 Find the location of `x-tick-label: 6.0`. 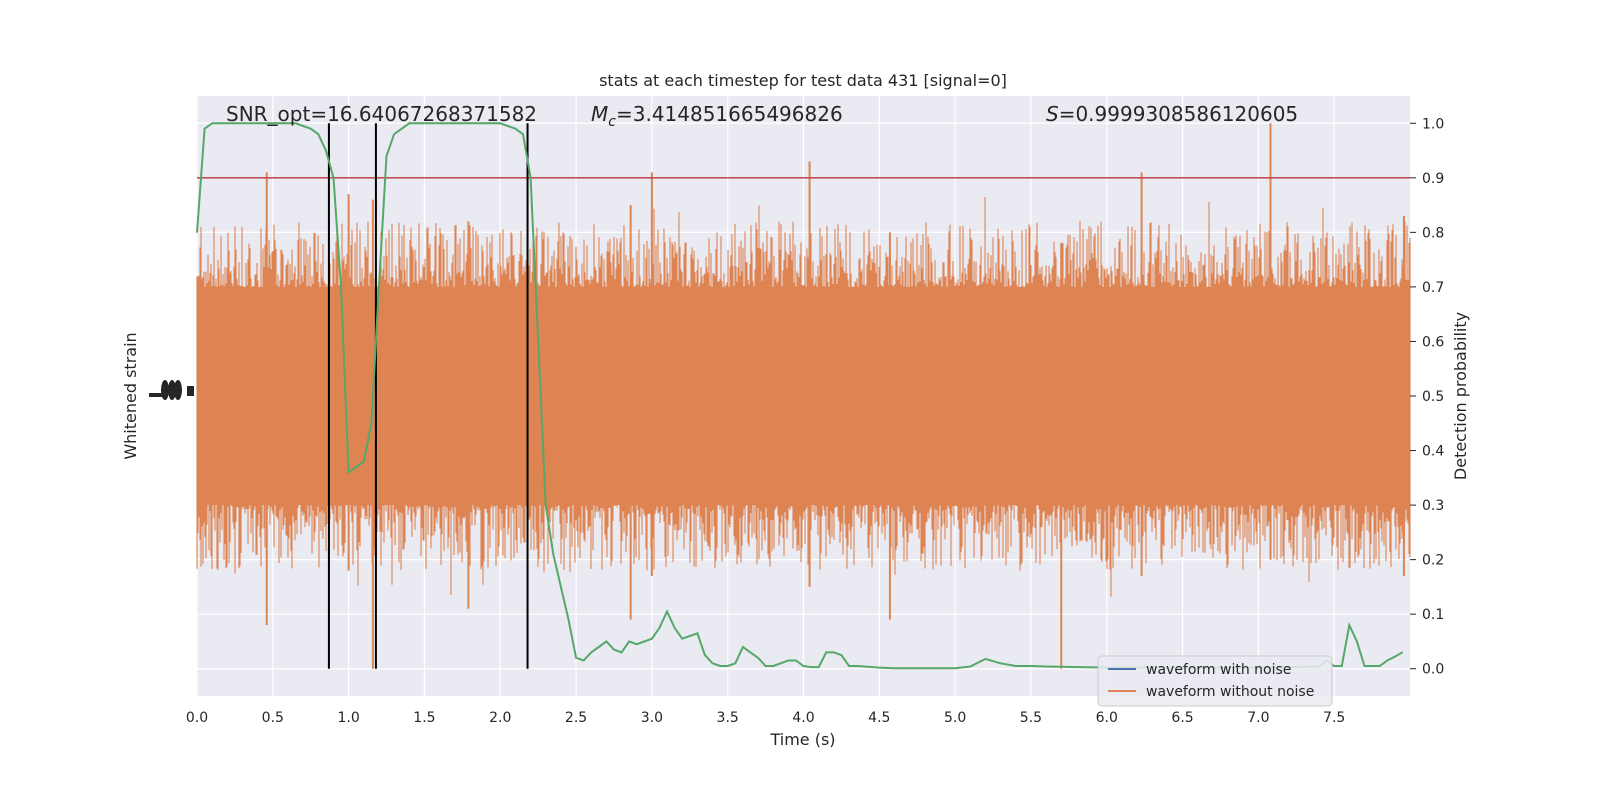

x-tick-label: 6.0 is located at coordinates (1107, 718).